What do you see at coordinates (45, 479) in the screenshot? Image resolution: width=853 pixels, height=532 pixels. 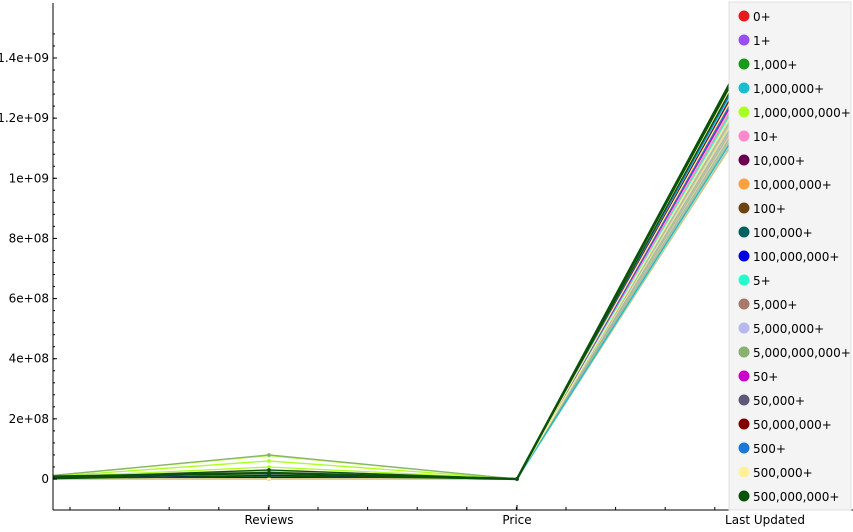 I see `y-tick-label: 0` at bounding box center [45, 479].